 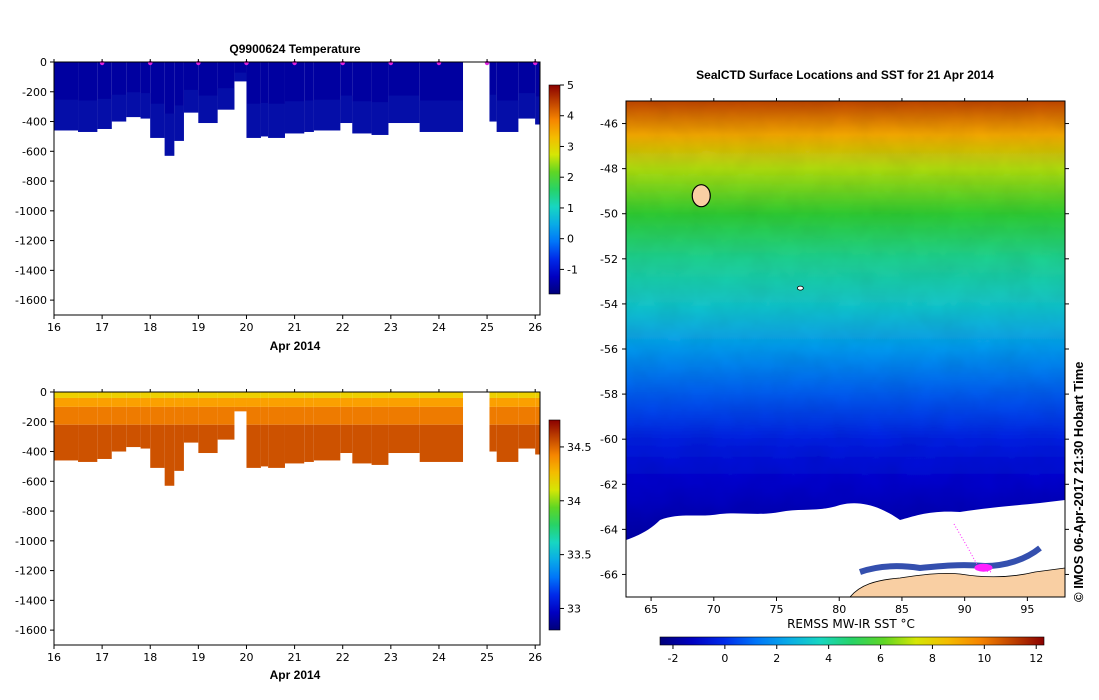 I want to click on colorbar-tick-label: 34.5, so click(x=579, y=447).